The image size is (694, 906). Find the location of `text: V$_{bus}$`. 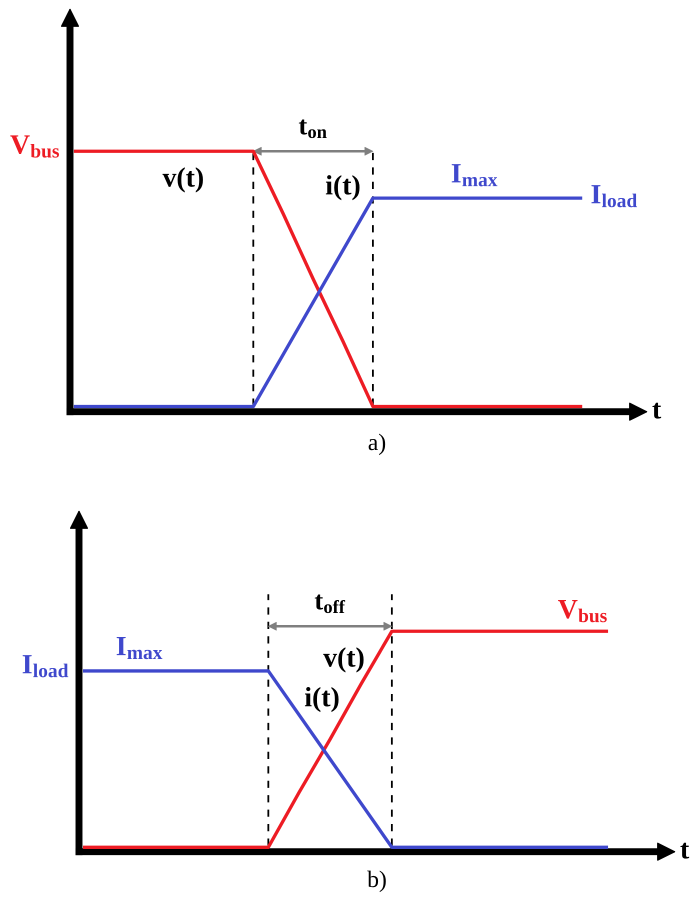

text: V$_{bus}$ is located at coordinates (582, 611).